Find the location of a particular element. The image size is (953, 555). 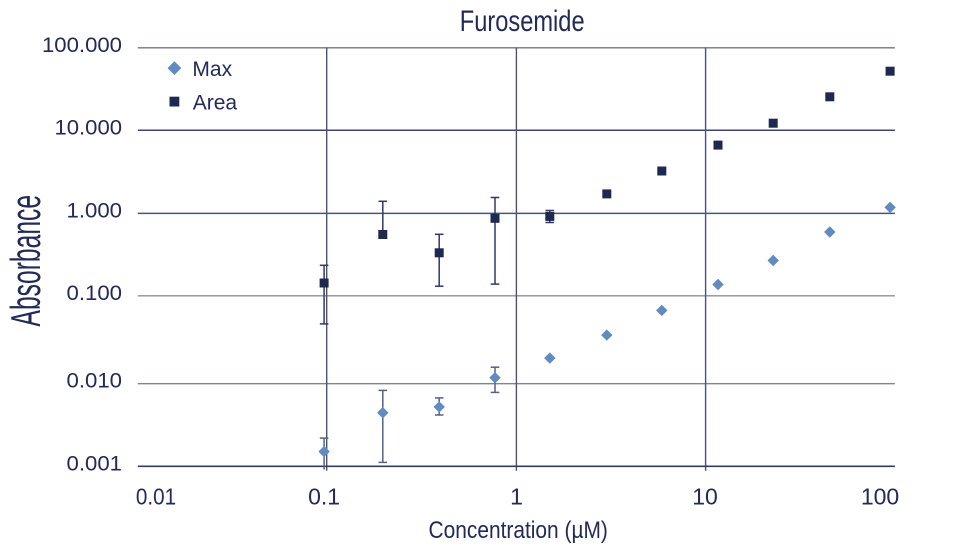

svg-text: 1 is located at coordinates (516, 496).